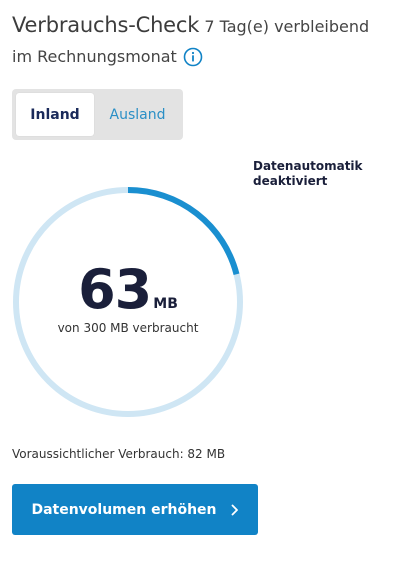  I want to click on region-tabs: Inland Ausland, so click(97, 114).